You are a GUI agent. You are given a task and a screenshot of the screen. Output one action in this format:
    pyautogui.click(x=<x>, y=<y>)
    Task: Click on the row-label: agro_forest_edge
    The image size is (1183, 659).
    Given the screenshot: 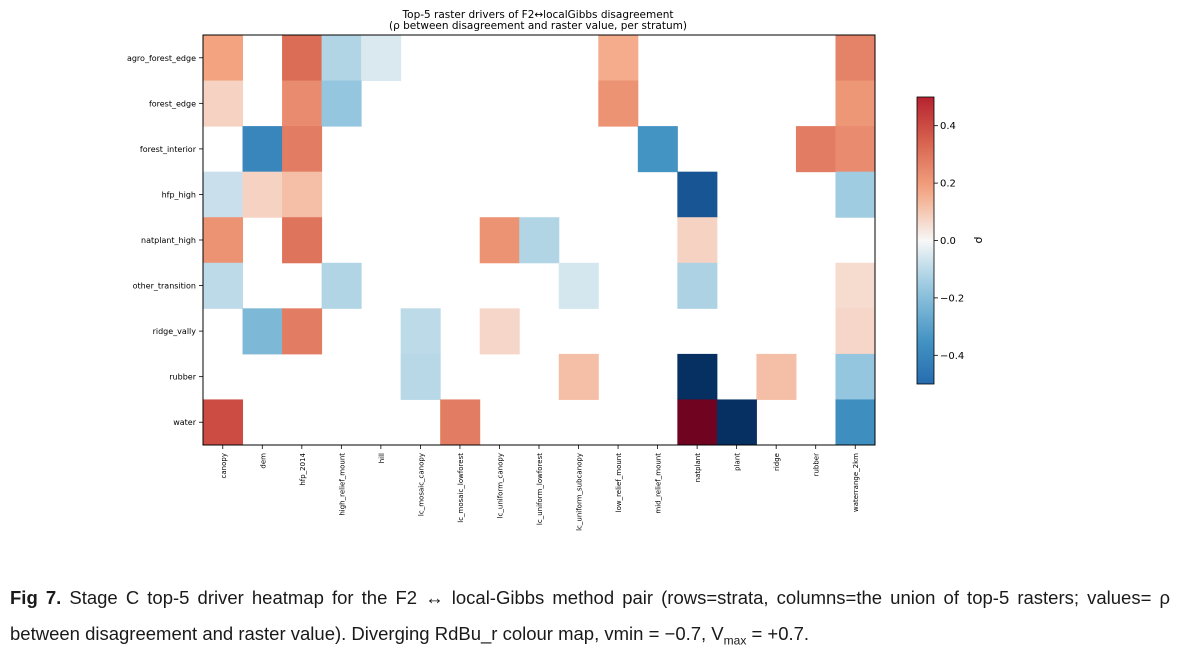 What is the action you would take?
    pyautogui.click(x=161, y=58)
    